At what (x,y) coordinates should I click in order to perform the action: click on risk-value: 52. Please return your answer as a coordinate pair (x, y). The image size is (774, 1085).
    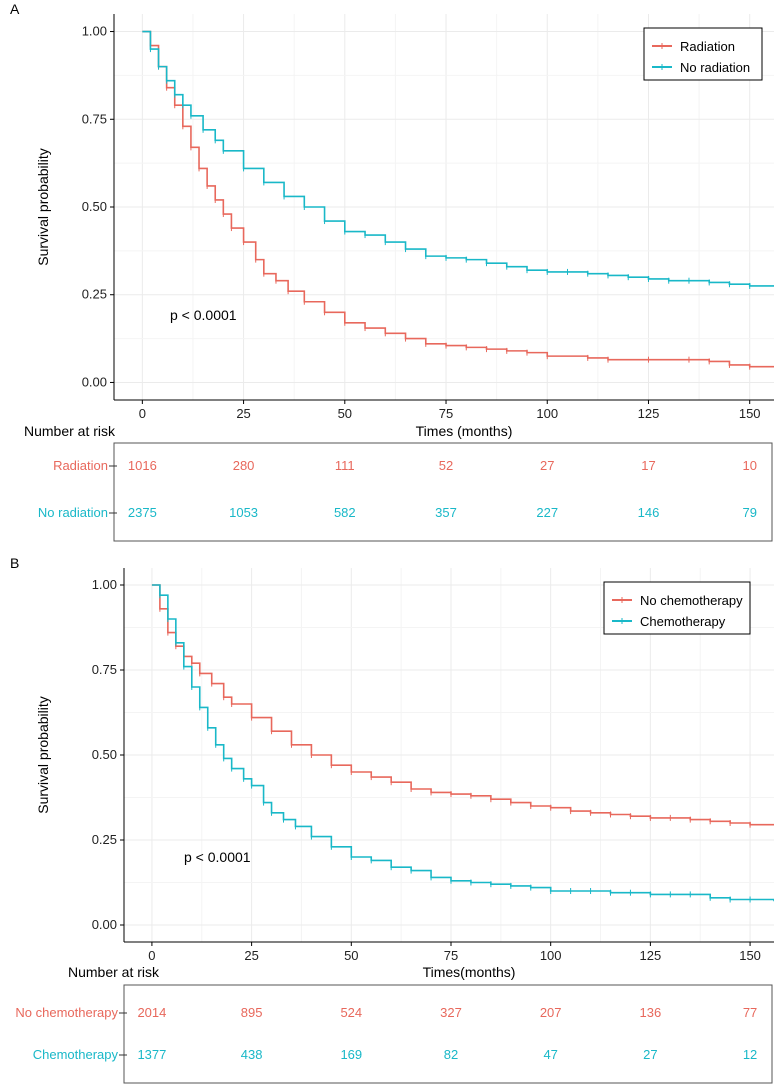
    Looking at the image, I should click on (446, 465).